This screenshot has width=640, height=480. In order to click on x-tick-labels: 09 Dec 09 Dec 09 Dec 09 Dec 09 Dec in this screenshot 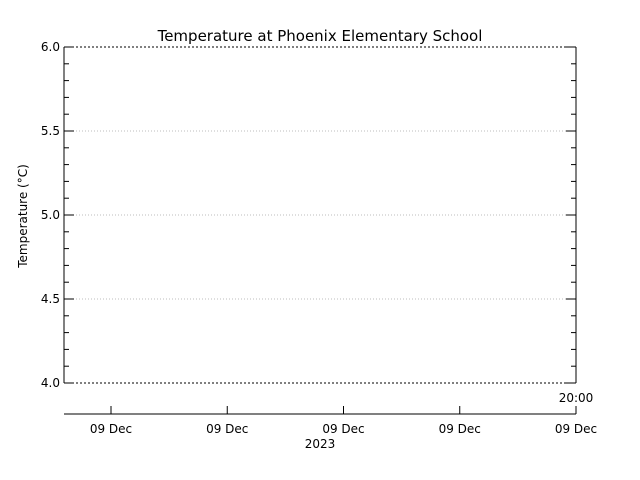, I will do `click(343, 429)`.